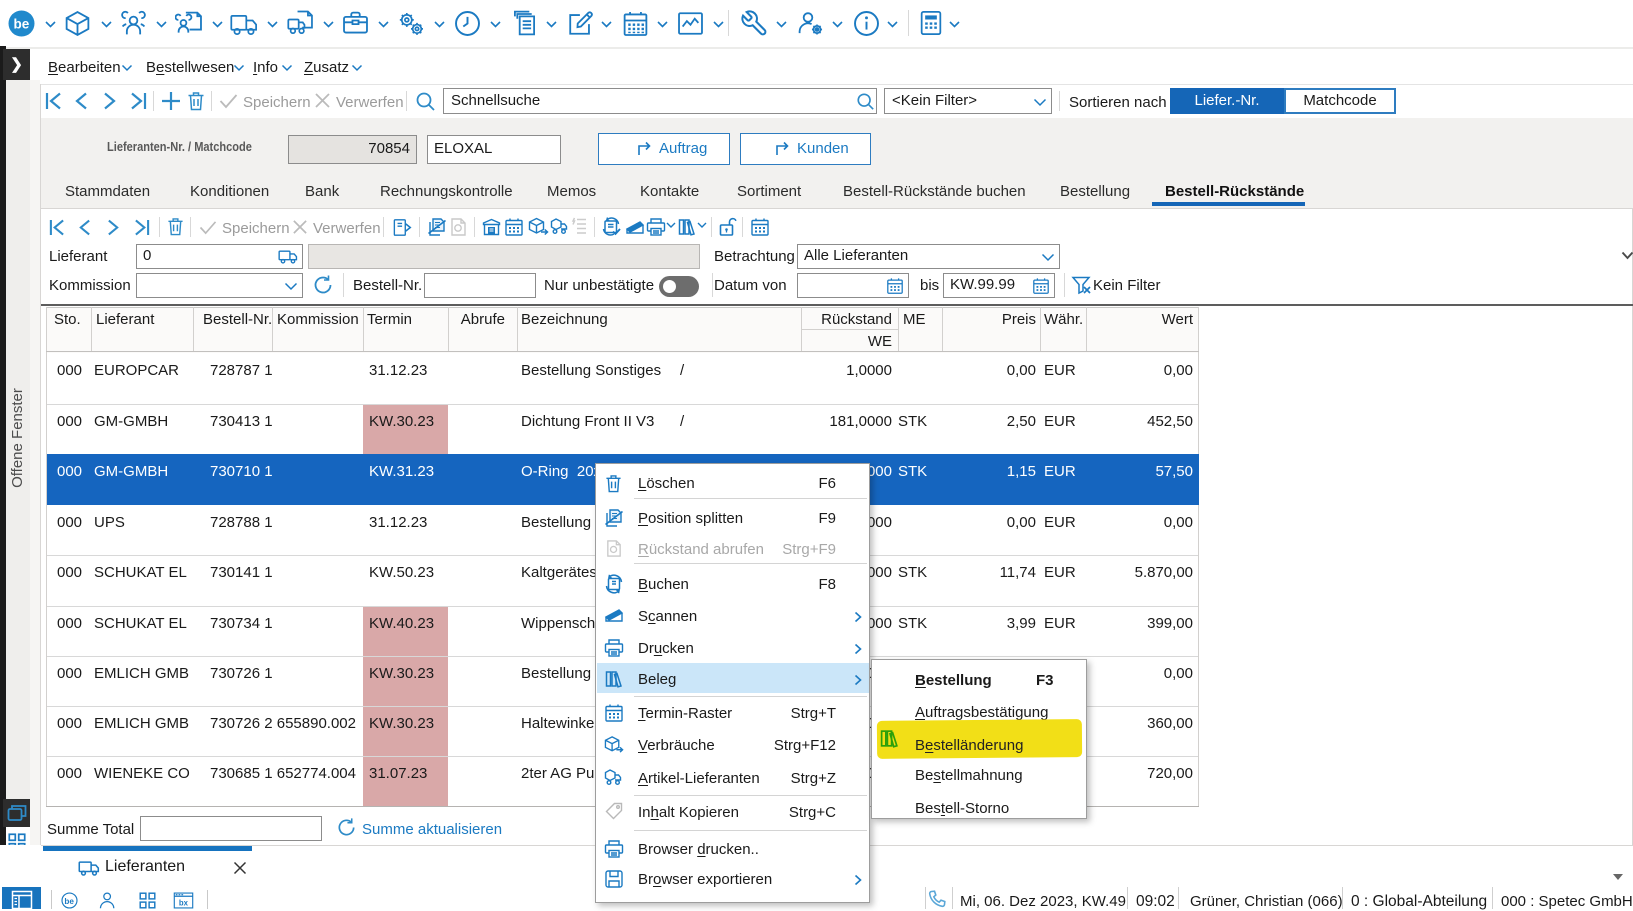 The width and height of the screenshot is (1633, 911). What do you see at coordinates (184, 902) in the screenshot?
I see `svg-text: bx` at bounding box center [184, 902].